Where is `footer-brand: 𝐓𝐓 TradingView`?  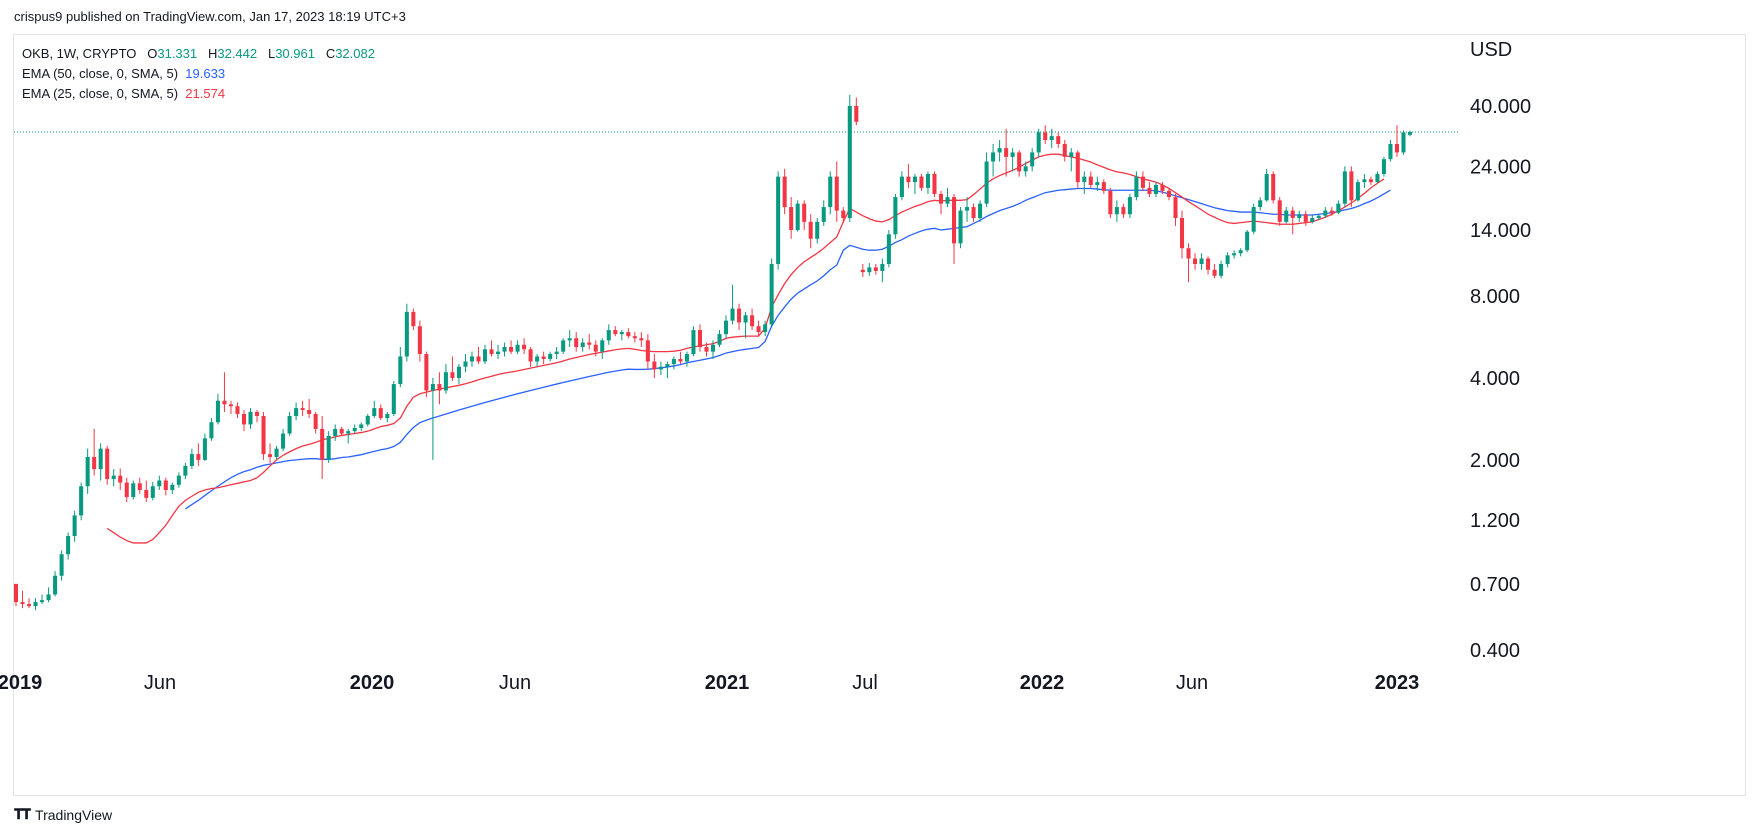 footer-brand: 𝐓𝐓 TradingView is located at coordinates (63, 814).